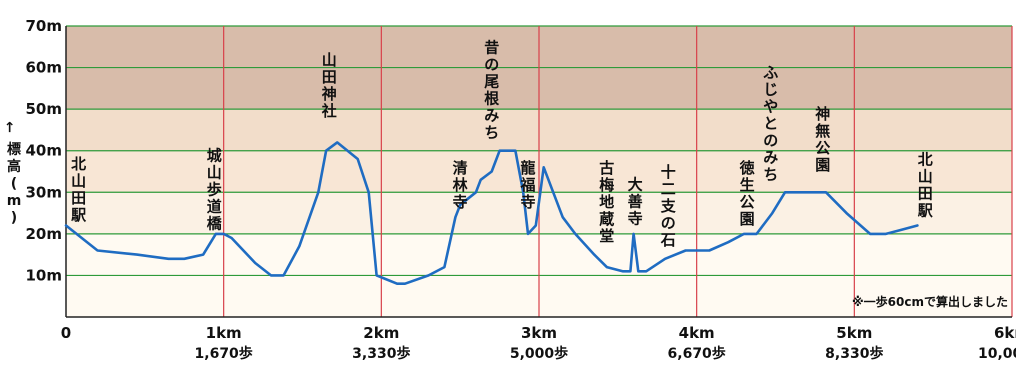 The width and height of the screenshot is (1016, 365). I want to click on landmark-label-2: 山田神社, so click(329, 85).